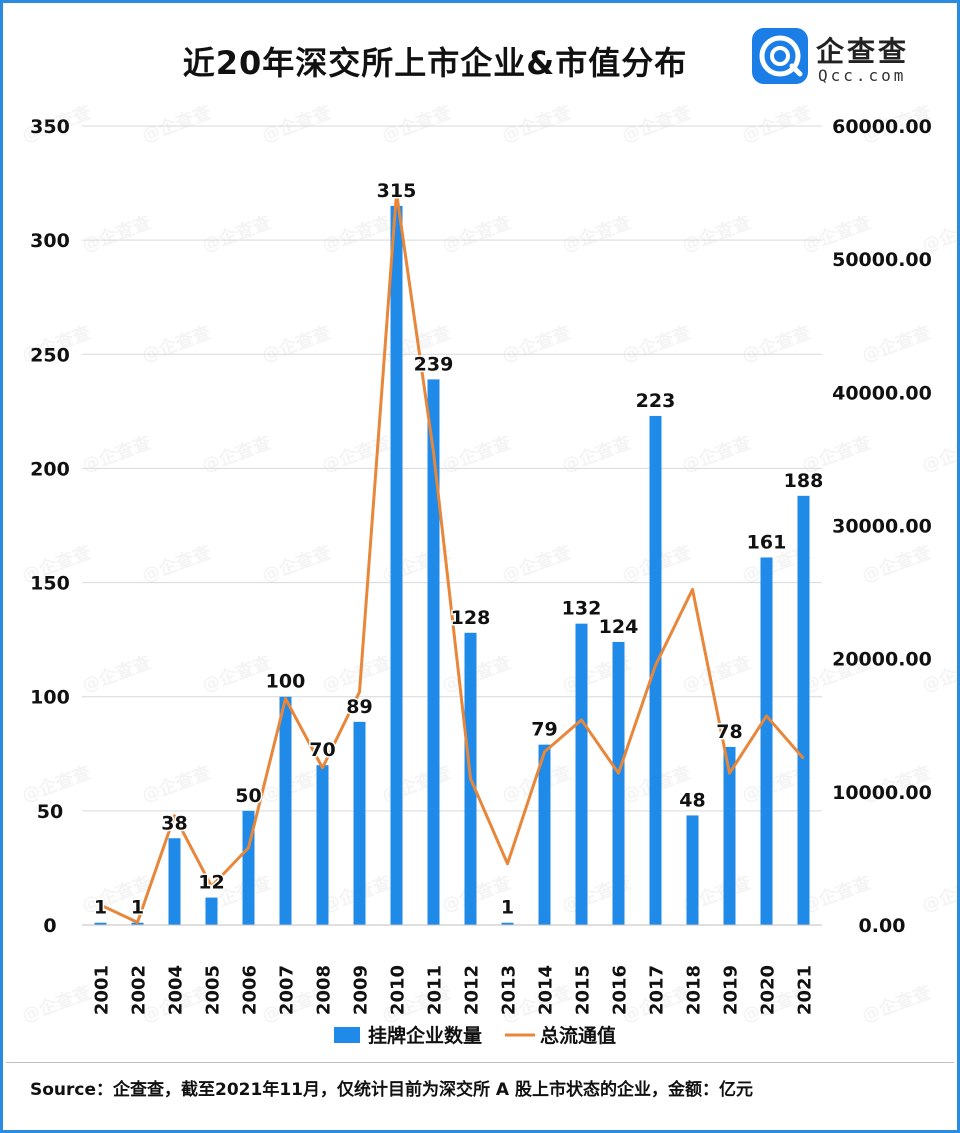 This screenshot has height=1133, width=960. What do you see at coordinates (50, 469) in the screenshot?
I see `y-left-tick-label: 200` at bounding box center [50, 469].